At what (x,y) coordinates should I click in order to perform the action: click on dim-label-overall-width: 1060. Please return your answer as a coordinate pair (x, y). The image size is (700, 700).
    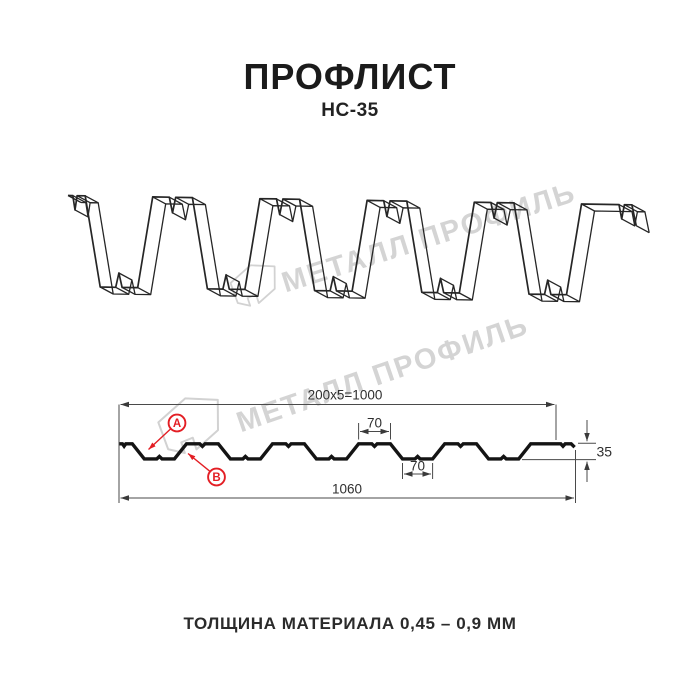
    Looking at the image, I should click on (347, 489).